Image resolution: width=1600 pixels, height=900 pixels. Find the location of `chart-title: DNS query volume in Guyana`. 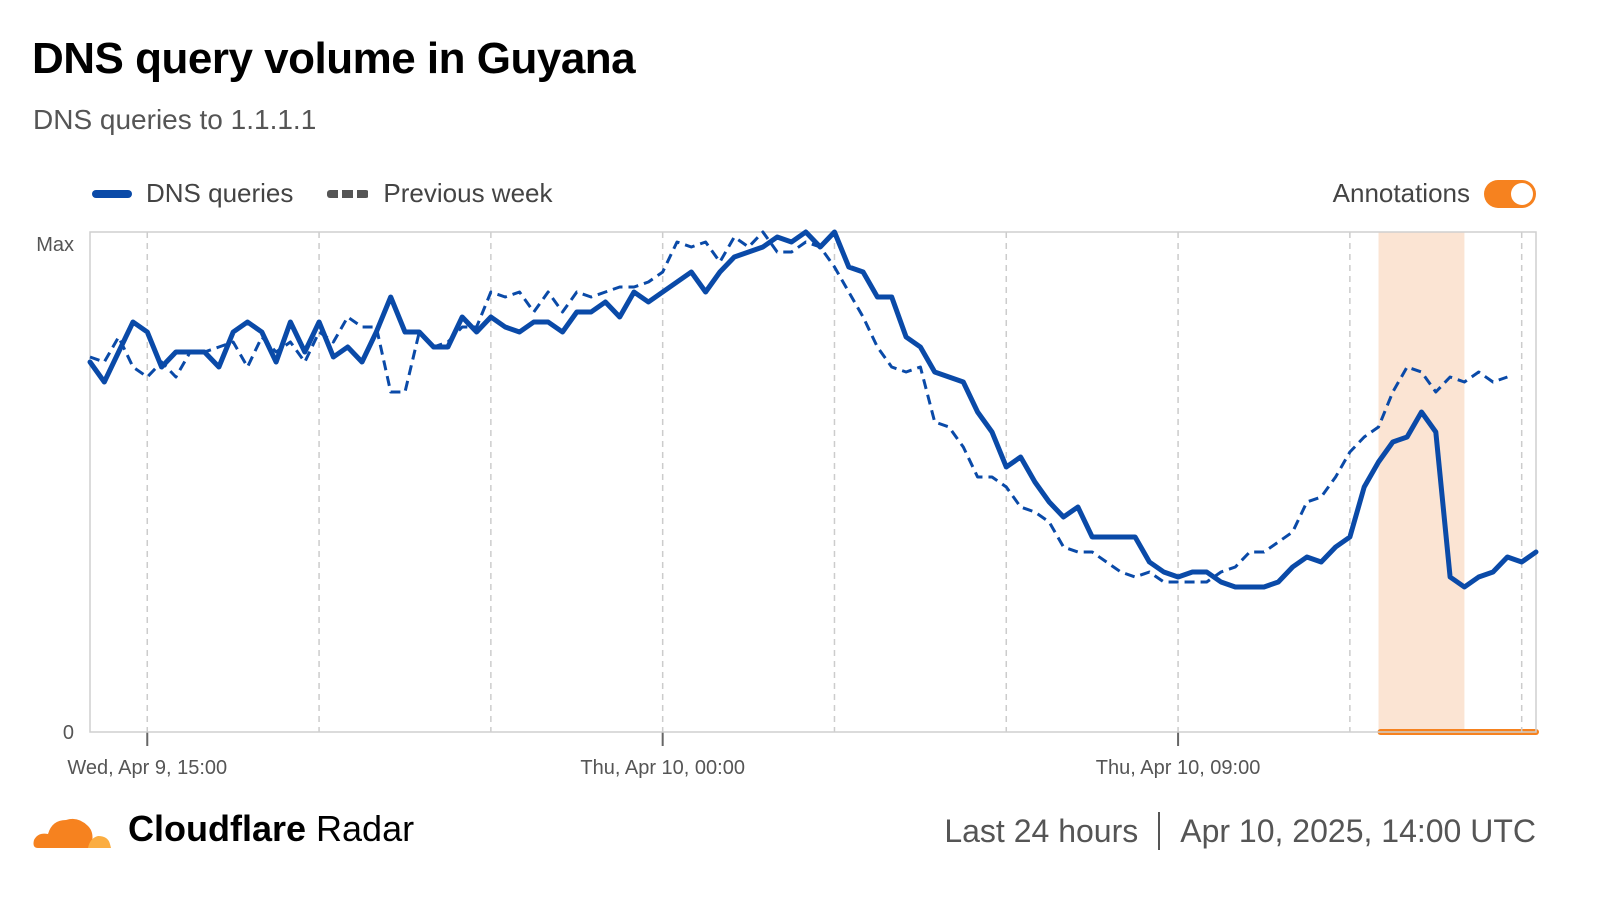

chart-title: DNS query volume in Guyana is located at coordinates (334, 58).